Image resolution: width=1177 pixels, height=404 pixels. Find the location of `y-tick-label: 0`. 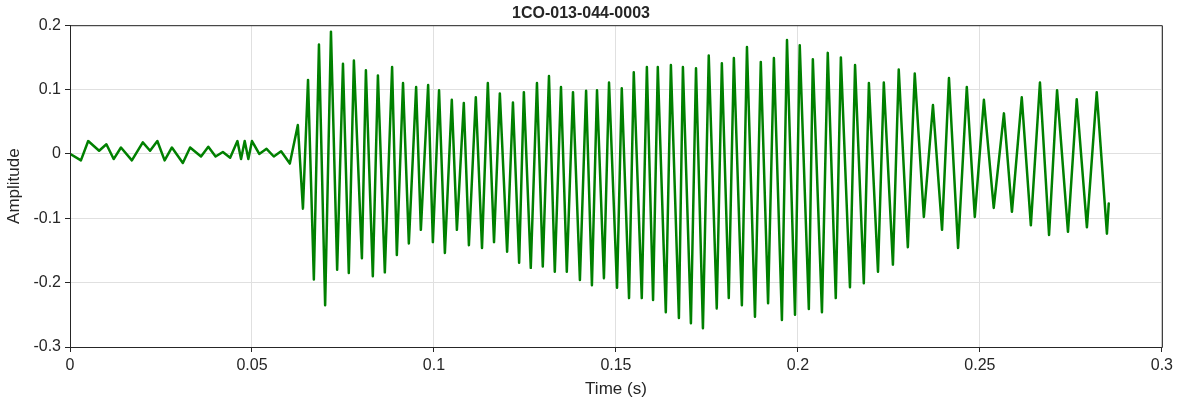

y-tick-label: 0 is located at coordinates (57, 153).